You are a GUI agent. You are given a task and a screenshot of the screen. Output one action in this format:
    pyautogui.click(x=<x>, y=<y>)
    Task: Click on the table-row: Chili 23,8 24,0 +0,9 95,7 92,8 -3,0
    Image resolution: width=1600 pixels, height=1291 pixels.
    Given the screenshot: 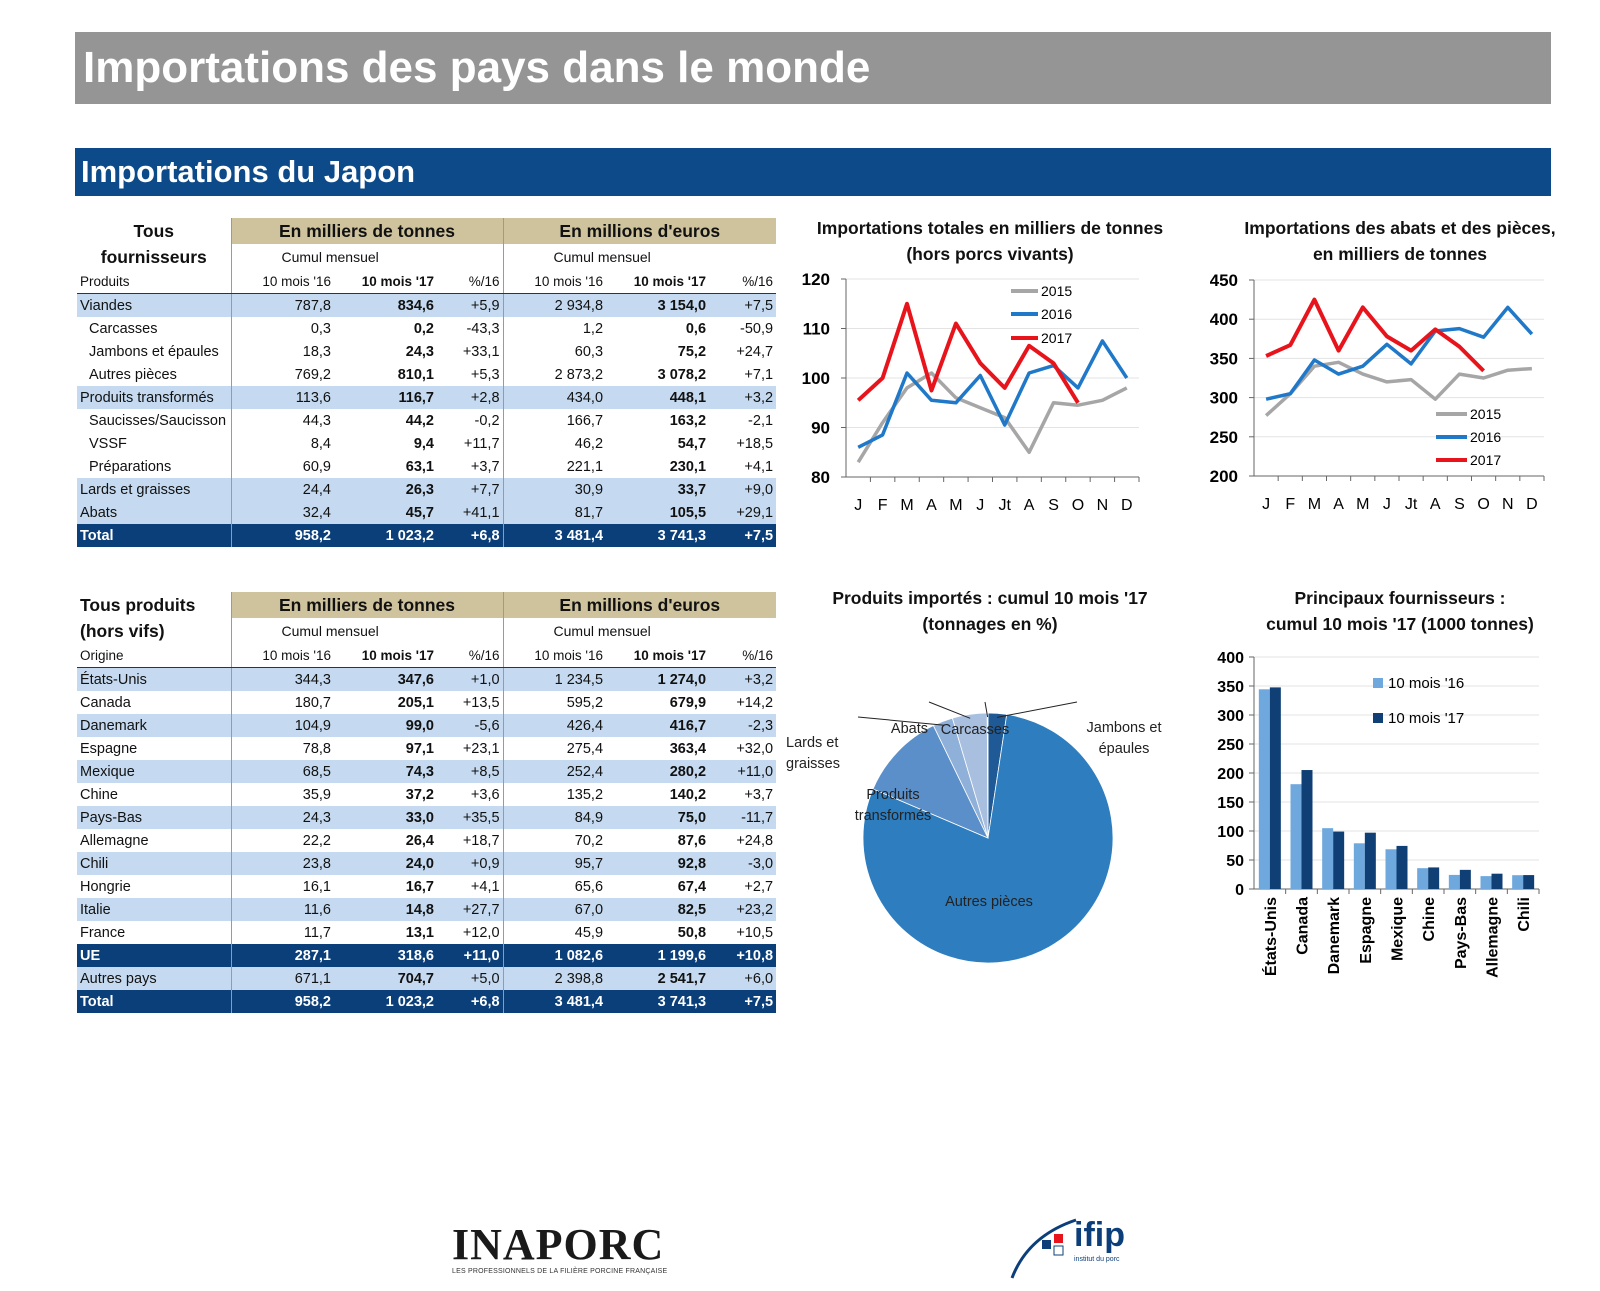 What is the action you would take?
    pyautogui.click(x=427, y=863)
    